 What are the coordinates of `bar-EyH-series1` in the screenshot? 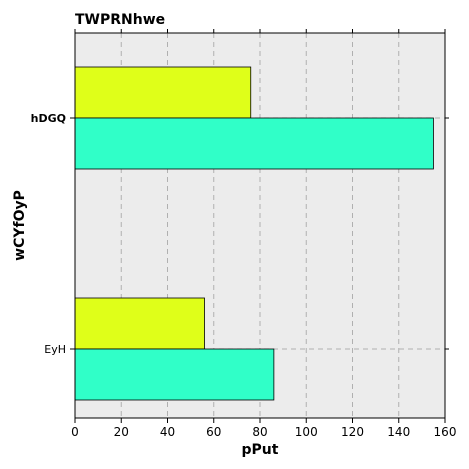 It's located at (139, 323).